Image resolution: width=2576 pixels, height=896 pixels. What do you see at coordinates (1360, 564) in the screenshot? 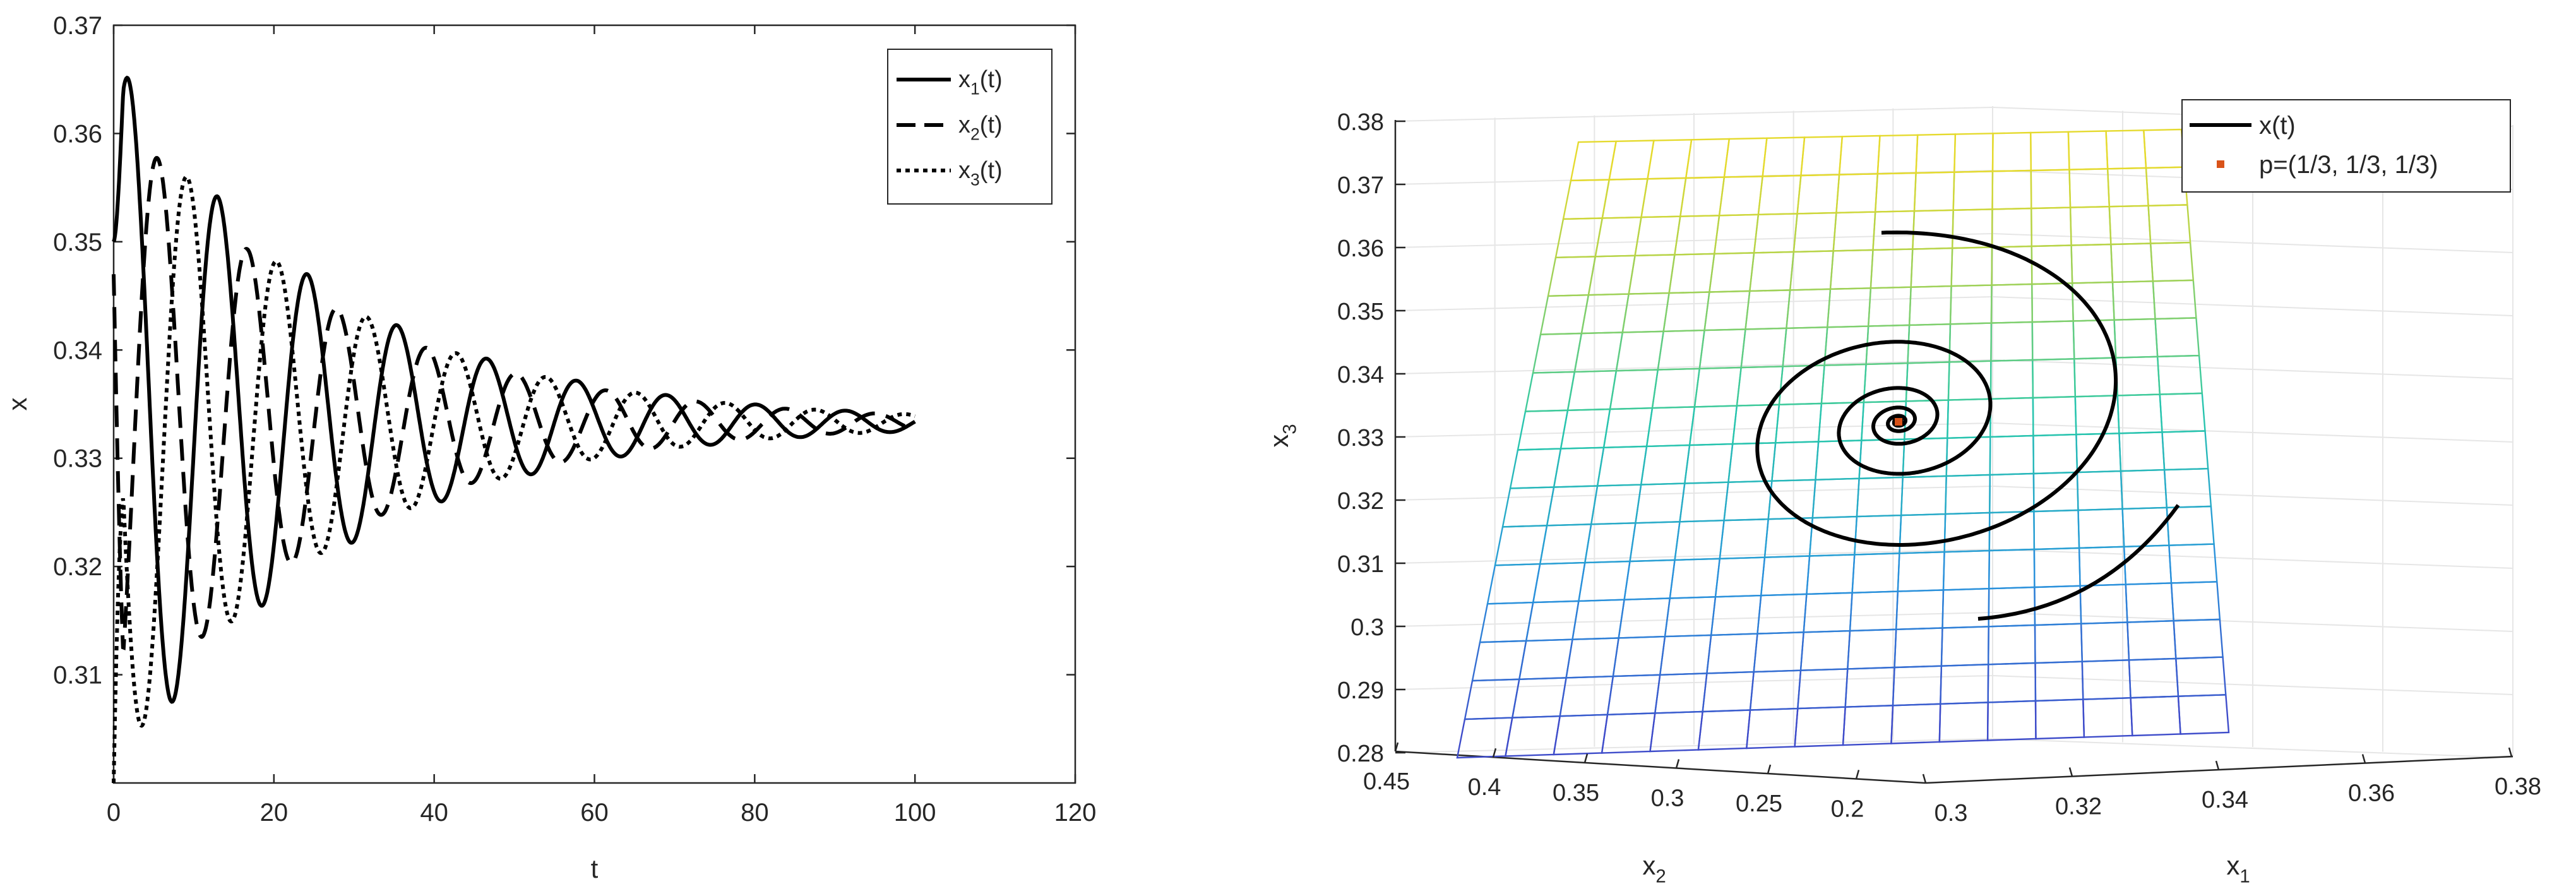
I see `z-tick-label: 0.31` at bounding box center [1360, 564].